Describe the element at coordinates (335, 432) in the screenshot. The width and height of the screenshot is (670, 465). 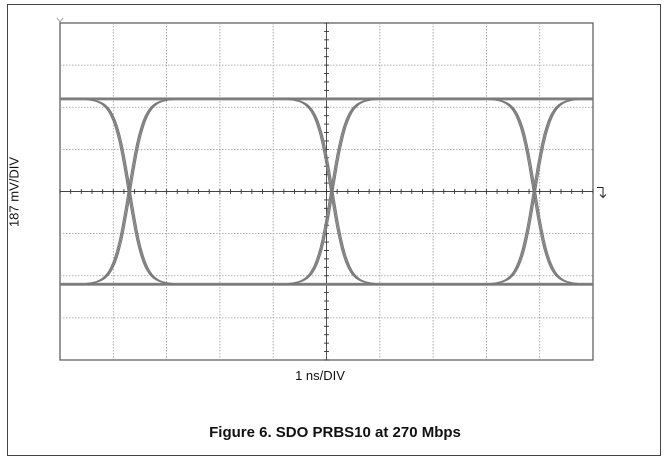
I see `figure-caption: Figure 6. SDO PRBS10 at 270 Mbps` at that location.